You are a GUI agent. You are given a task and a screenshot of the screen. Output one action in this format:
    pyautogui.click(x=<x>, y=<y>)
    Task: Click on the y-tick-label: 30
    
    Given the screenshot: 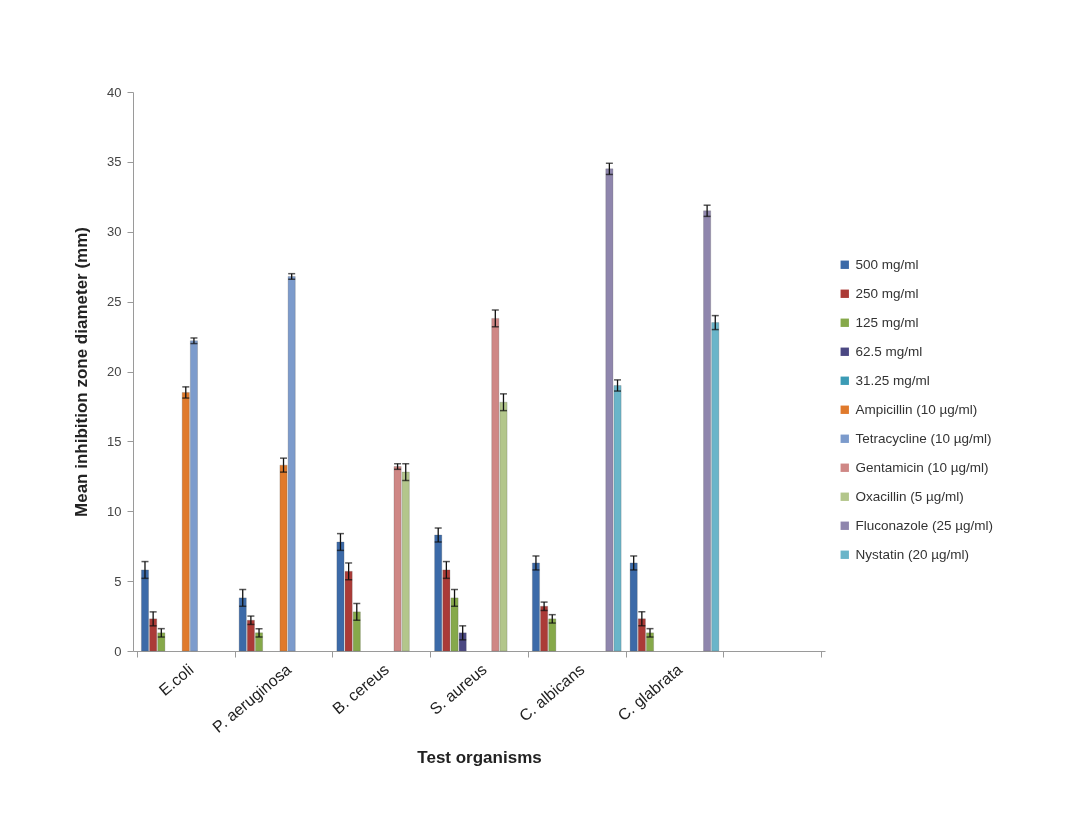 What is the action you would take?
    pyautogui.click(x=114, y=232)
    